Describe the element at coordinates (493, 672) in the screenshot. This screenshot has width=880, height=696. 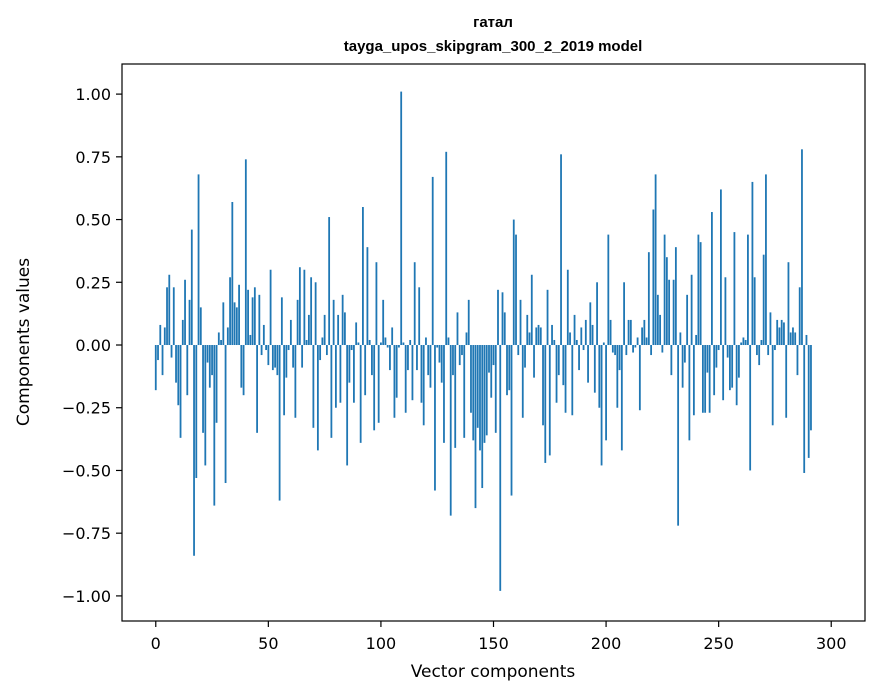
I see `x-axis-label: Vector components` at that location.